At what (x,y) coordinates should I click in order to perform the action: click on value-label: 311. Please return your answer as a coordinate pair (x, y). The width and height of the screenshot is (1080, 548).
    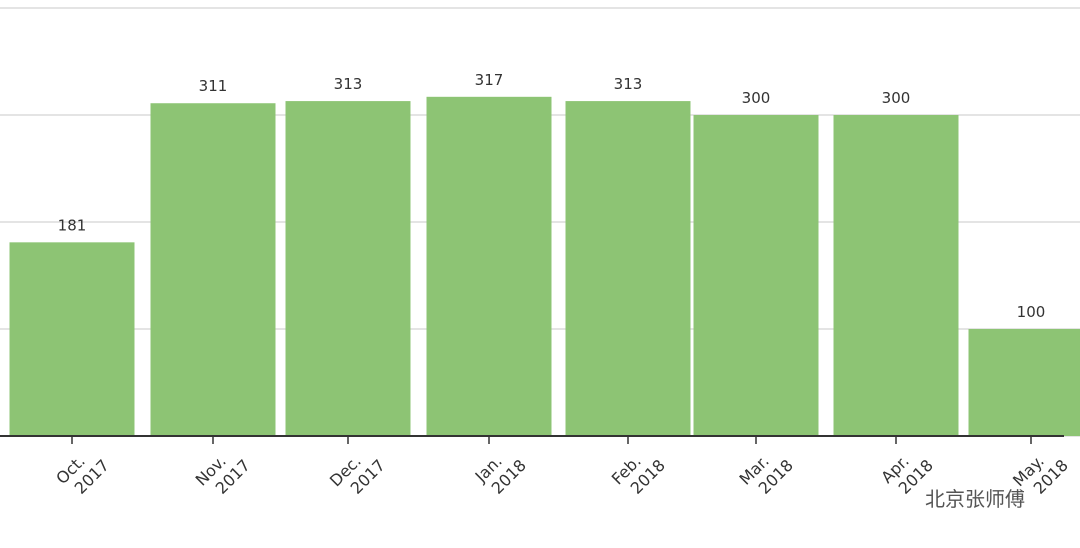
    Looking at the image, I should click on (213, 86).